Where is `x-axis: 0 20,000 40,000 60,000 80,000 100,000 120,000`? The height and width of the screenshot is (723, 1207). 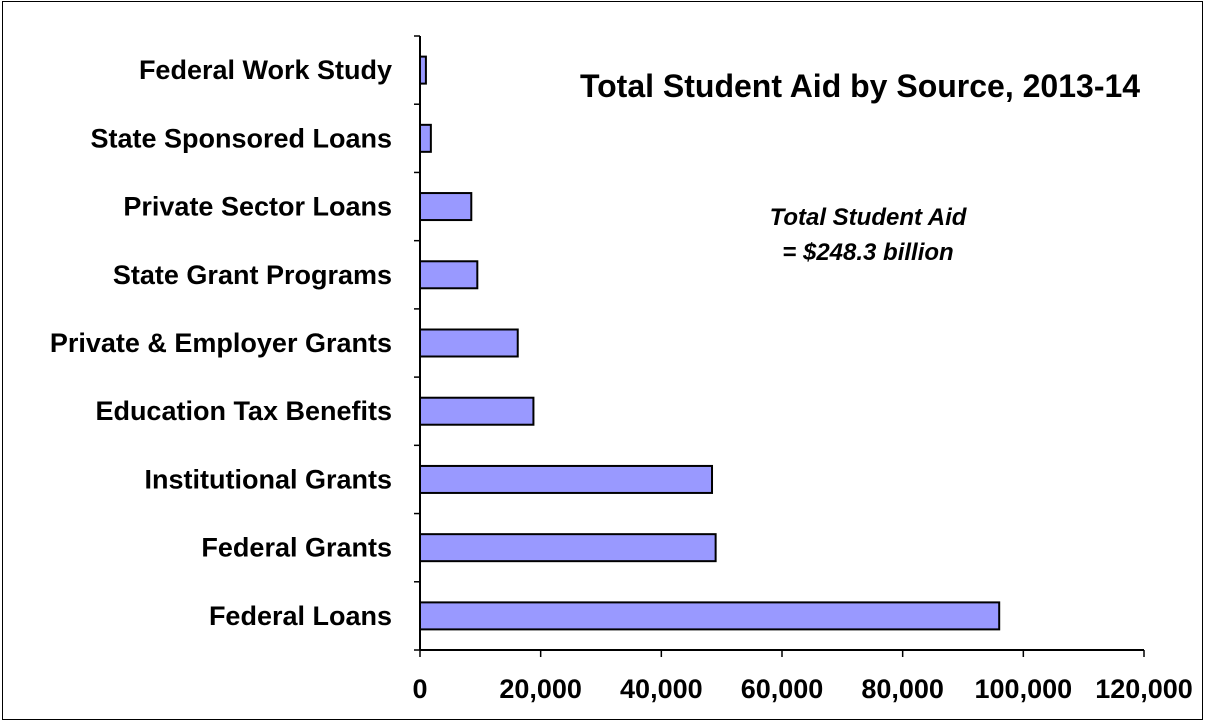 x-axis: 0 20,000 40,000 60,000 80,000 100,000 120,000 is located at coordinates (802, 676).